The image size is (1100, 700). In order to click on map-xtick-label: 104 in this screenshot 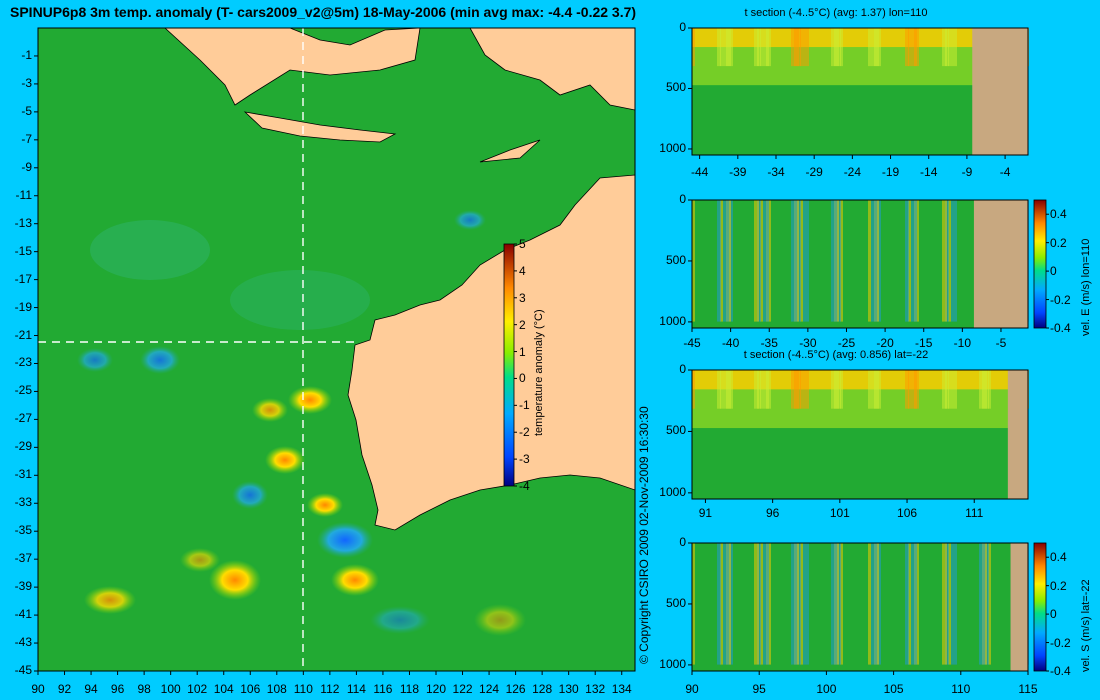, I will do `click(223, 689)`.